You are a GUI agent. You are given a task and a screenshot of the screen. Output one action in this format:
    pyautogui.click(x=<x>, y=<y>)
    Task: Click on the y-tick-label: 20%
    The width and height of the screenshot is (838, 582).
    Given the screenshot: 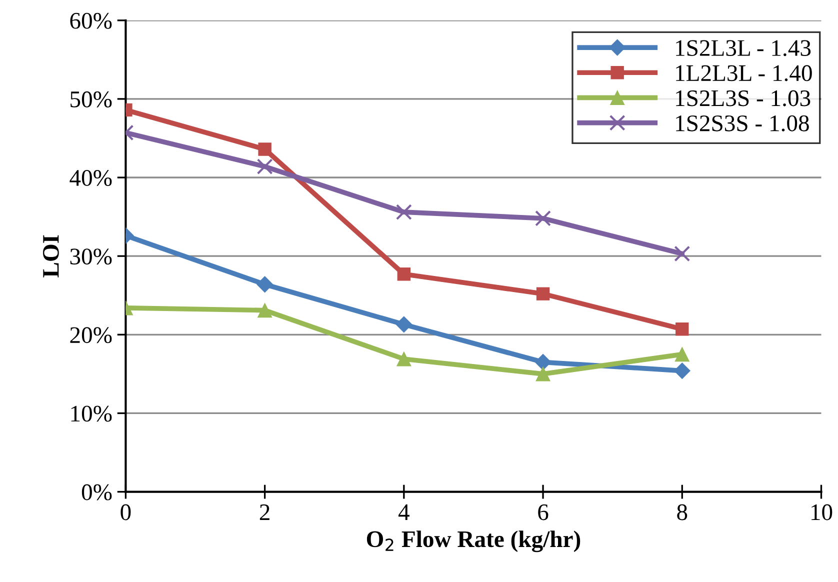 What is the action you would take?
    pyautogui.click(x=91, y=335)
    